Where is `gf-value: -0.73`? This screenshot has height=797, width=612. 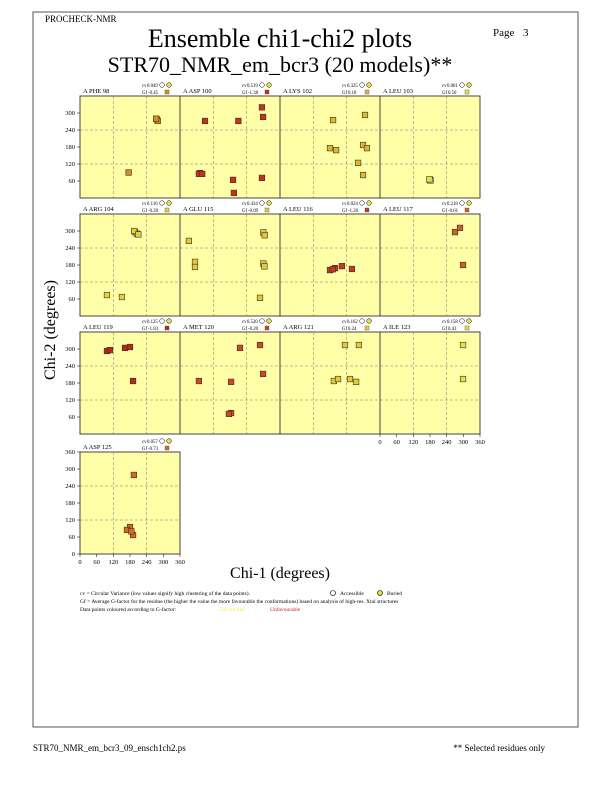
gf-value: -0.73 is located at coordinates (153, 449).